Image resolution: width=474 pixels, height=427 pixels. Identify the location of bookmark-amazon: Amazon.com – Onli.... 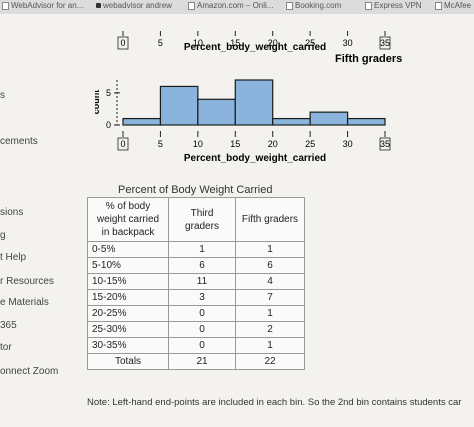
(230, 5).